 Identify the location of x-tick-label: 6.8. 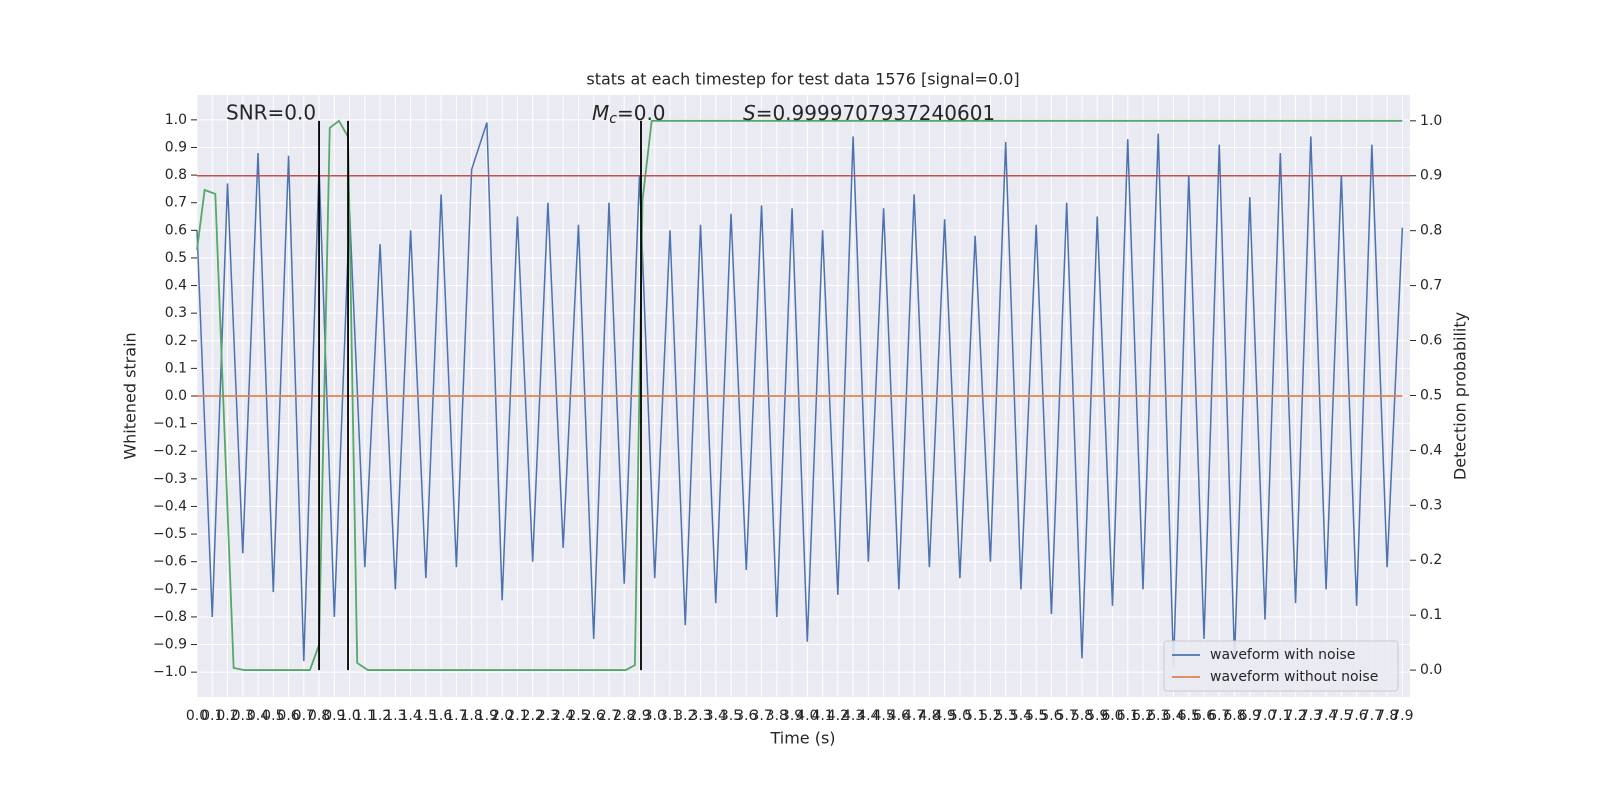
(1234, 716).